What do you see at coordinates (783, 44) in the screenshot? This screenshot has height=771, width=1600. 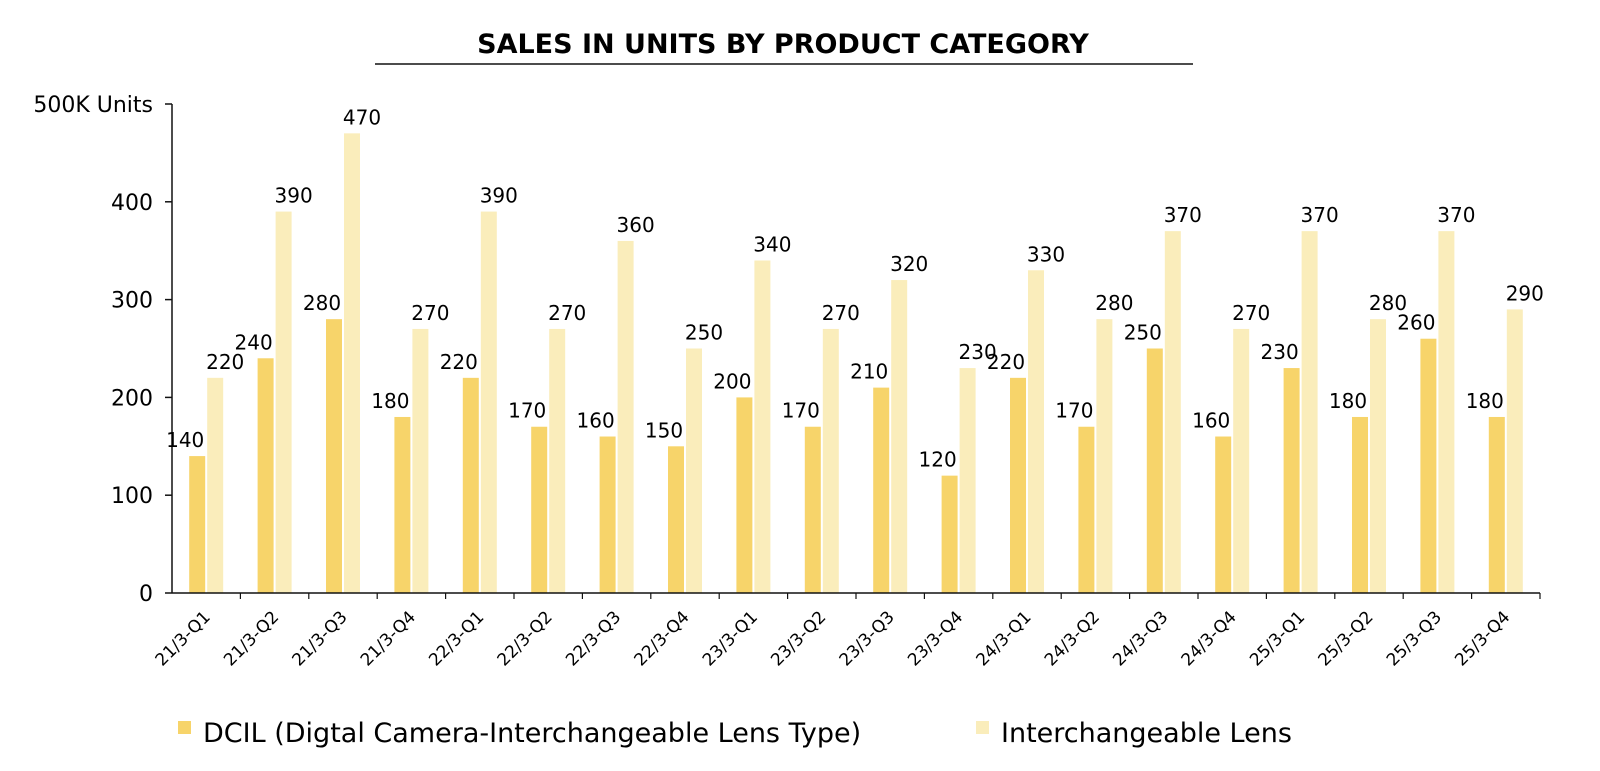 I see `chart-title: SALES IN UNITS BY PRODUCT CATEGORY` at bounding box center [783, 44].